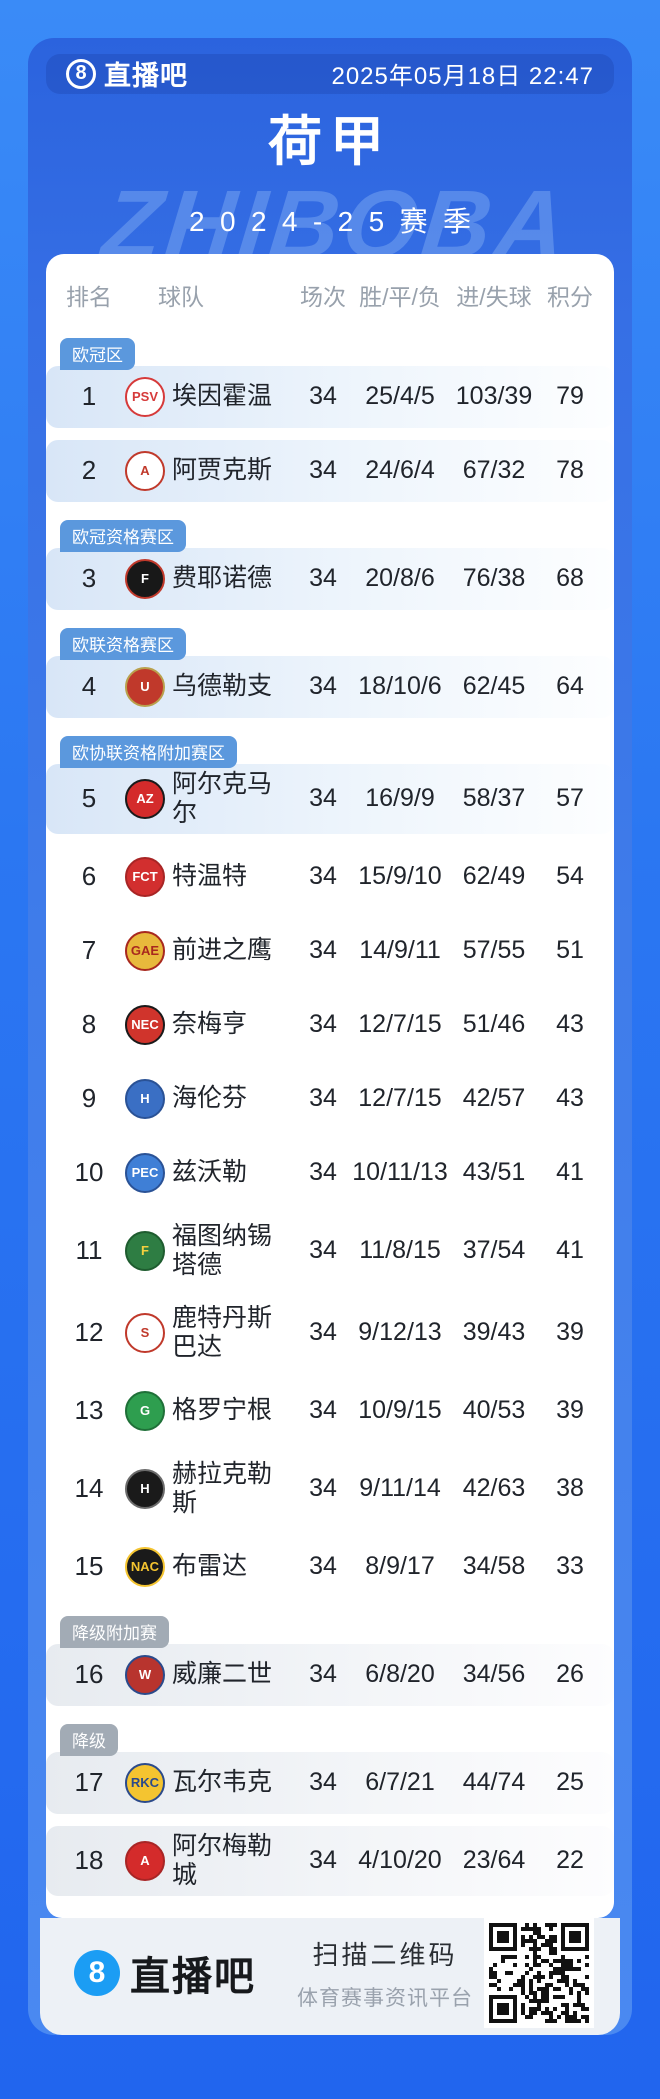  Describe the element at coordinates (145, 1488) in the screenshot. I see `team-logo: H` at that location.